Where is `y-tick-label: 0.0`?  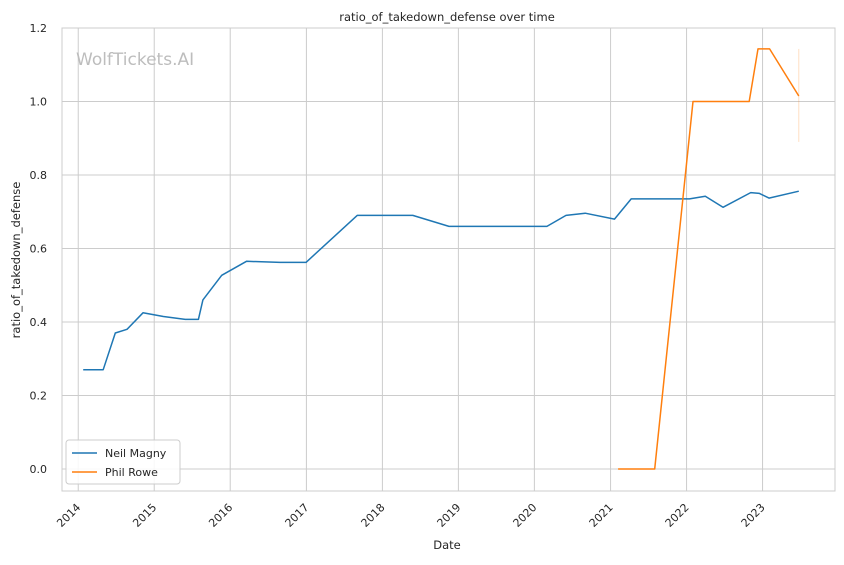 y-tick-label: 0.0 is located at coordinates (39, 469).